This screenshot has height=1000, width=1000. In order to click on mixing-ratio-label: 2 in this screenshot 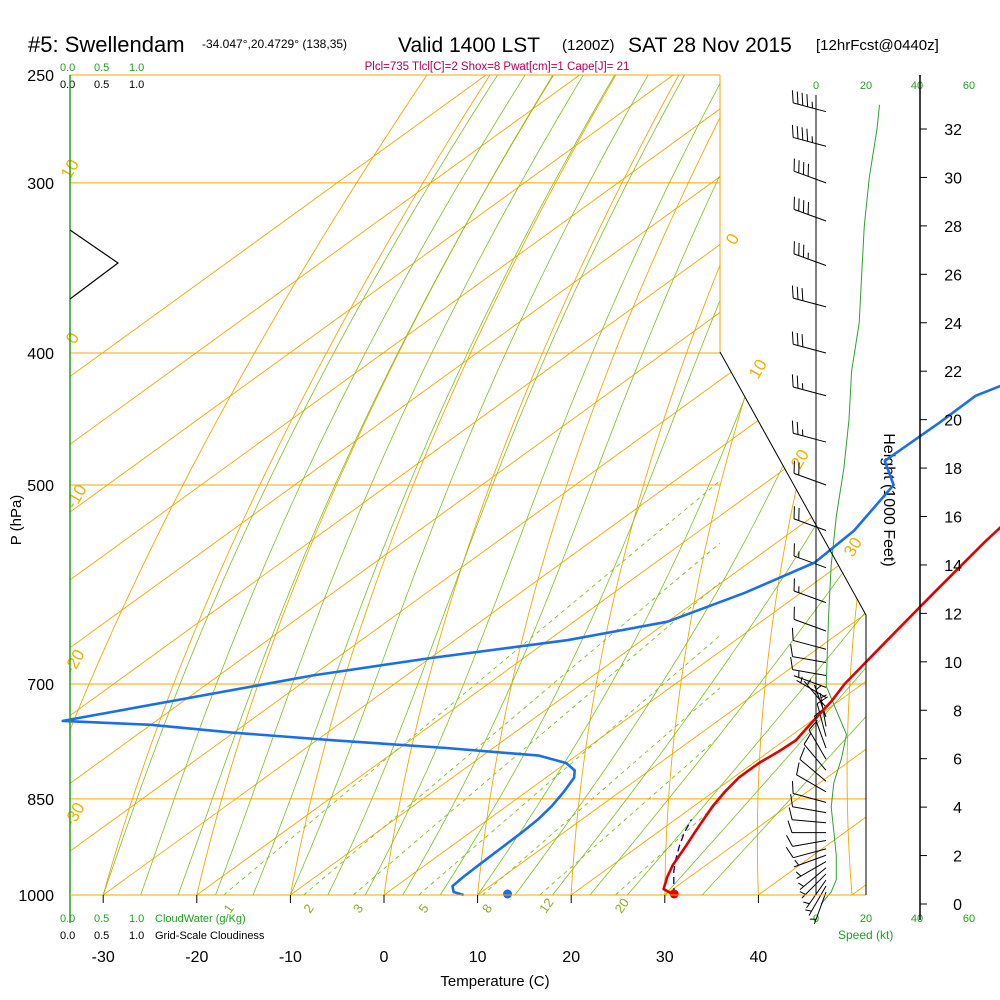, I will do `click(308, 908)`.